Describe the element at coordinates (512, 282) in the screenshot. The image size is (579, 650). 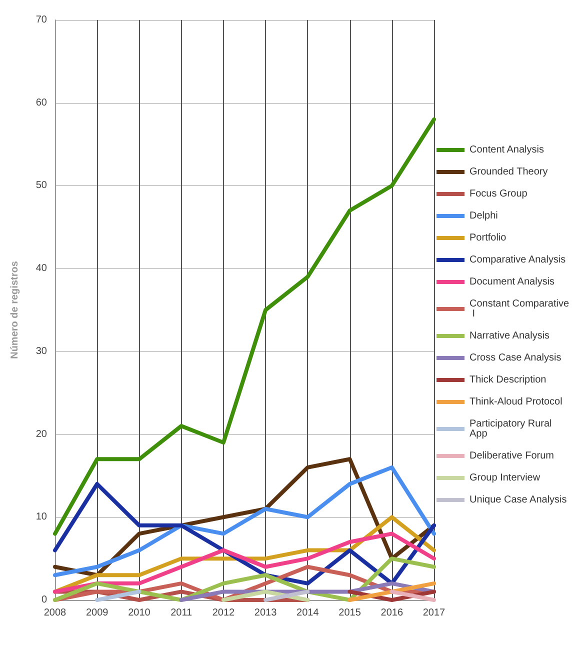
I see `legend-label: Document Analysis` at that location.